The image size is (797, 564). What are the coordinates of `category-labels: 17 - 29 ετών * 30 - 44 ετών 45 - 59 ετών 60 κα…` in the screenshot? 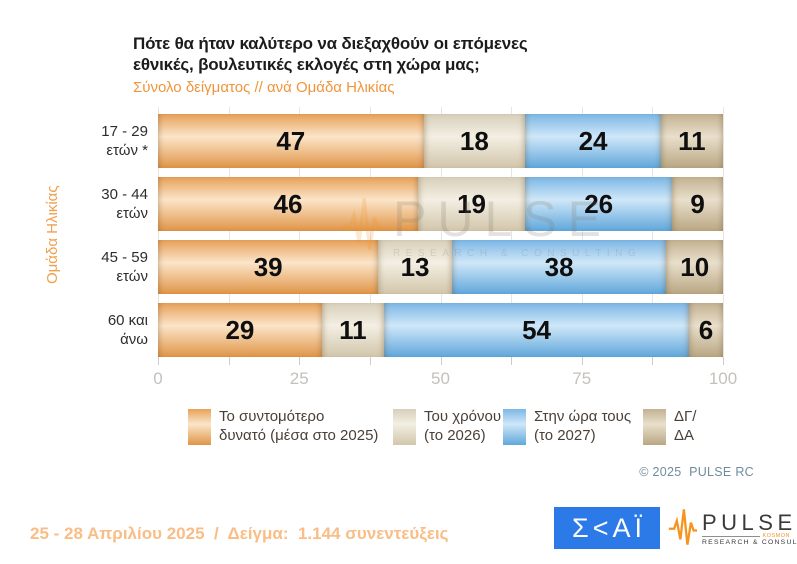 It's located at (101, 240).